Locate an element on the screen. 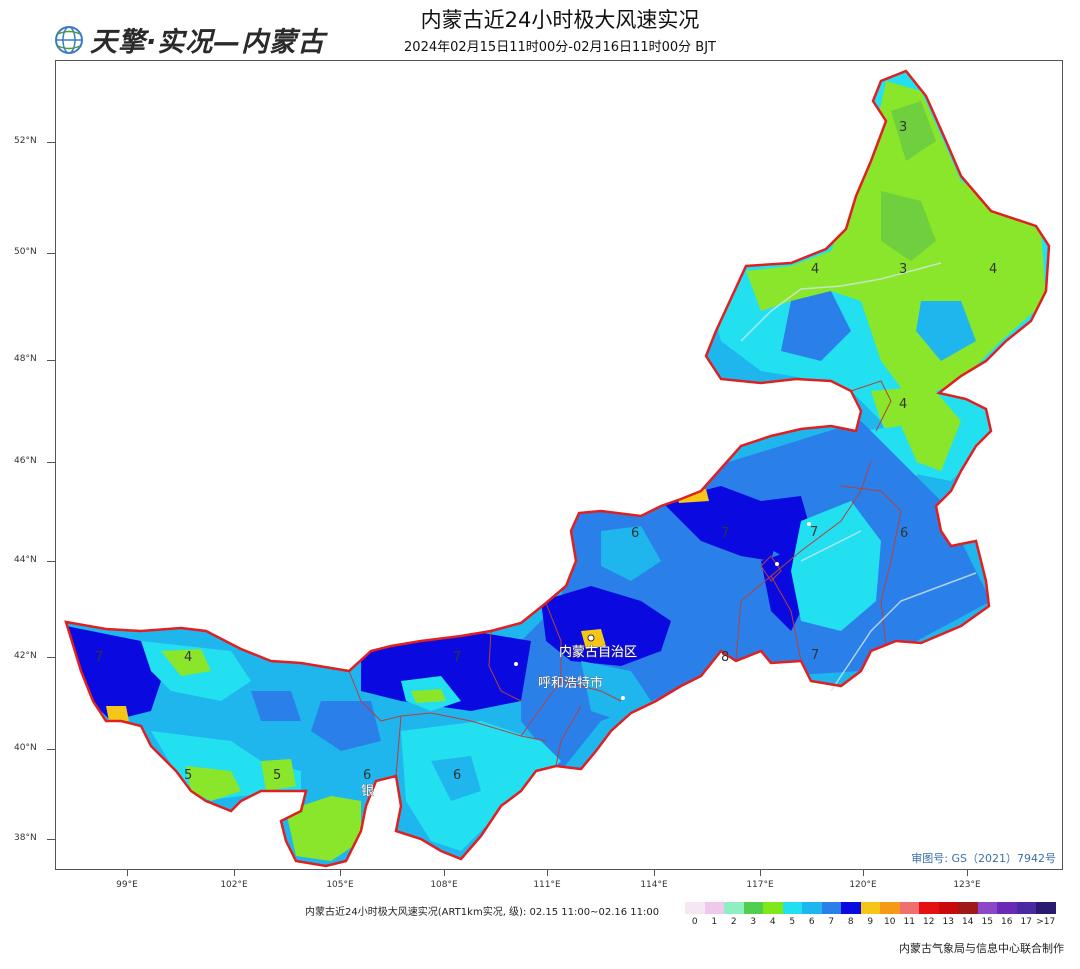  legend-level: 2 is located at coordinates (733, 922).